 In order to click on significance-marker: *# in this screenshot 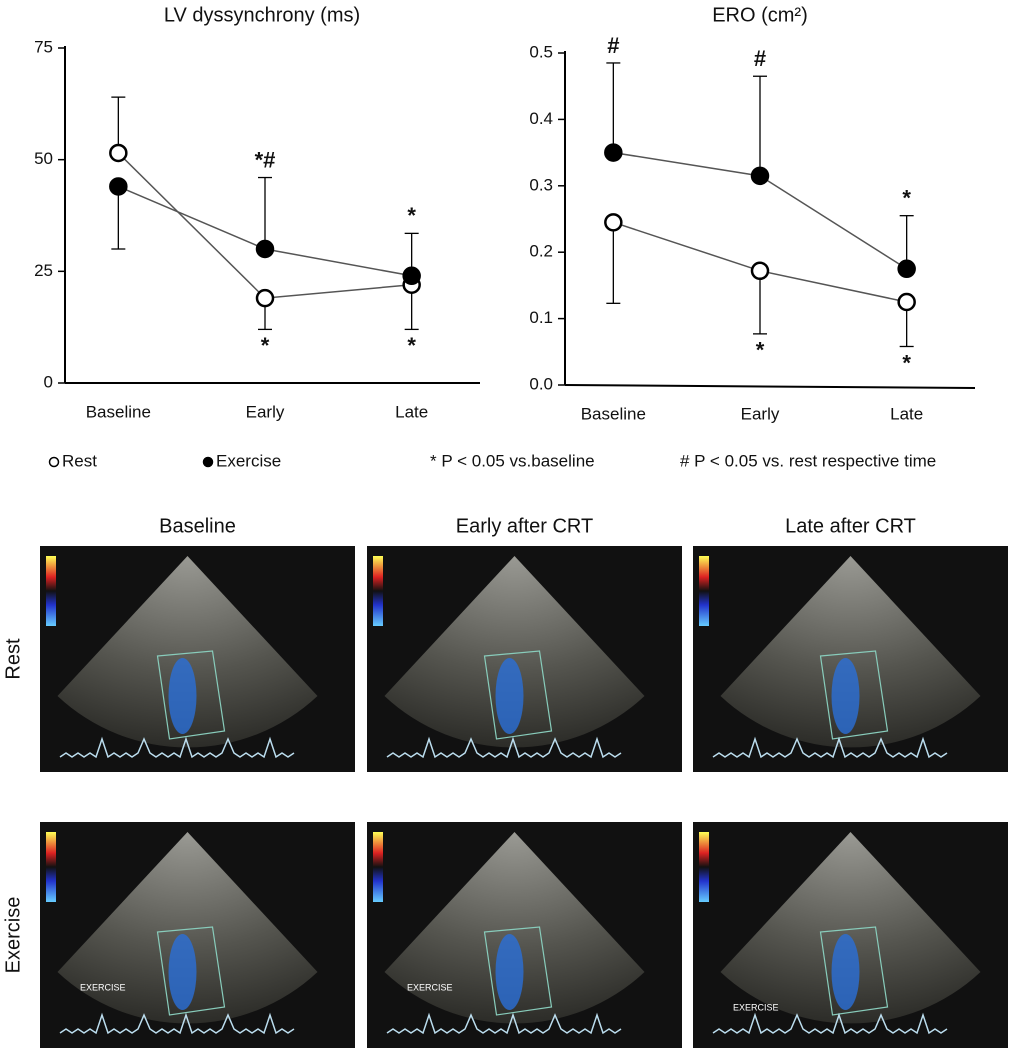, I will do `click(265, 159)`.